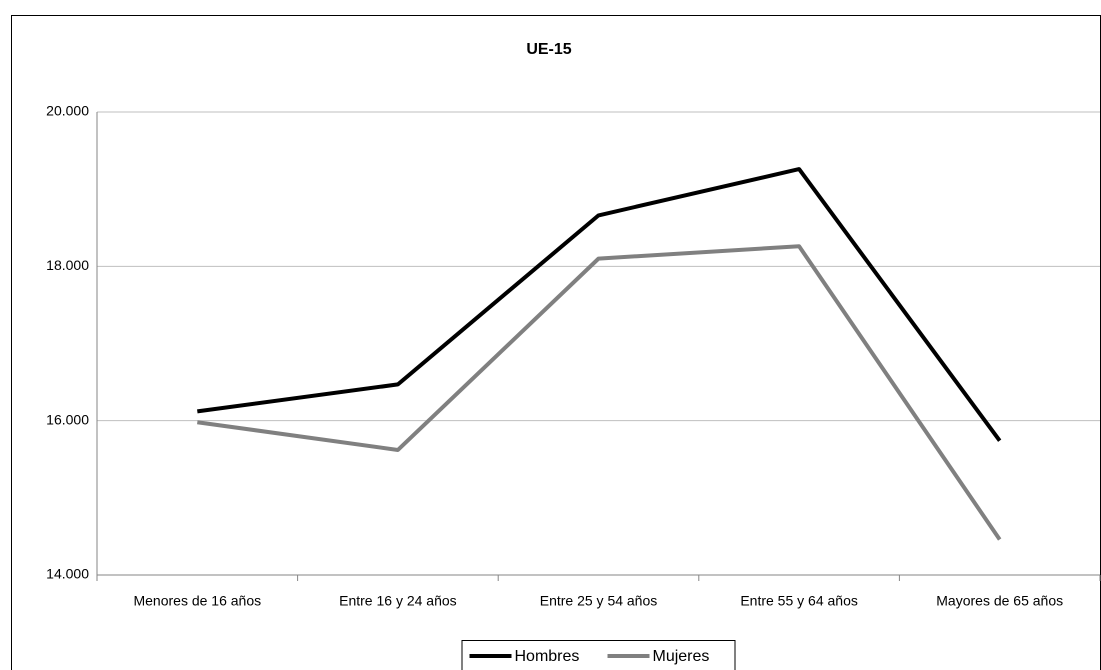 The width and height of the screenshot is (1101, 670). Describe the element at coordinates (67, 419) in the screenshot. I see `y-tick-label: 16.000` at that location.